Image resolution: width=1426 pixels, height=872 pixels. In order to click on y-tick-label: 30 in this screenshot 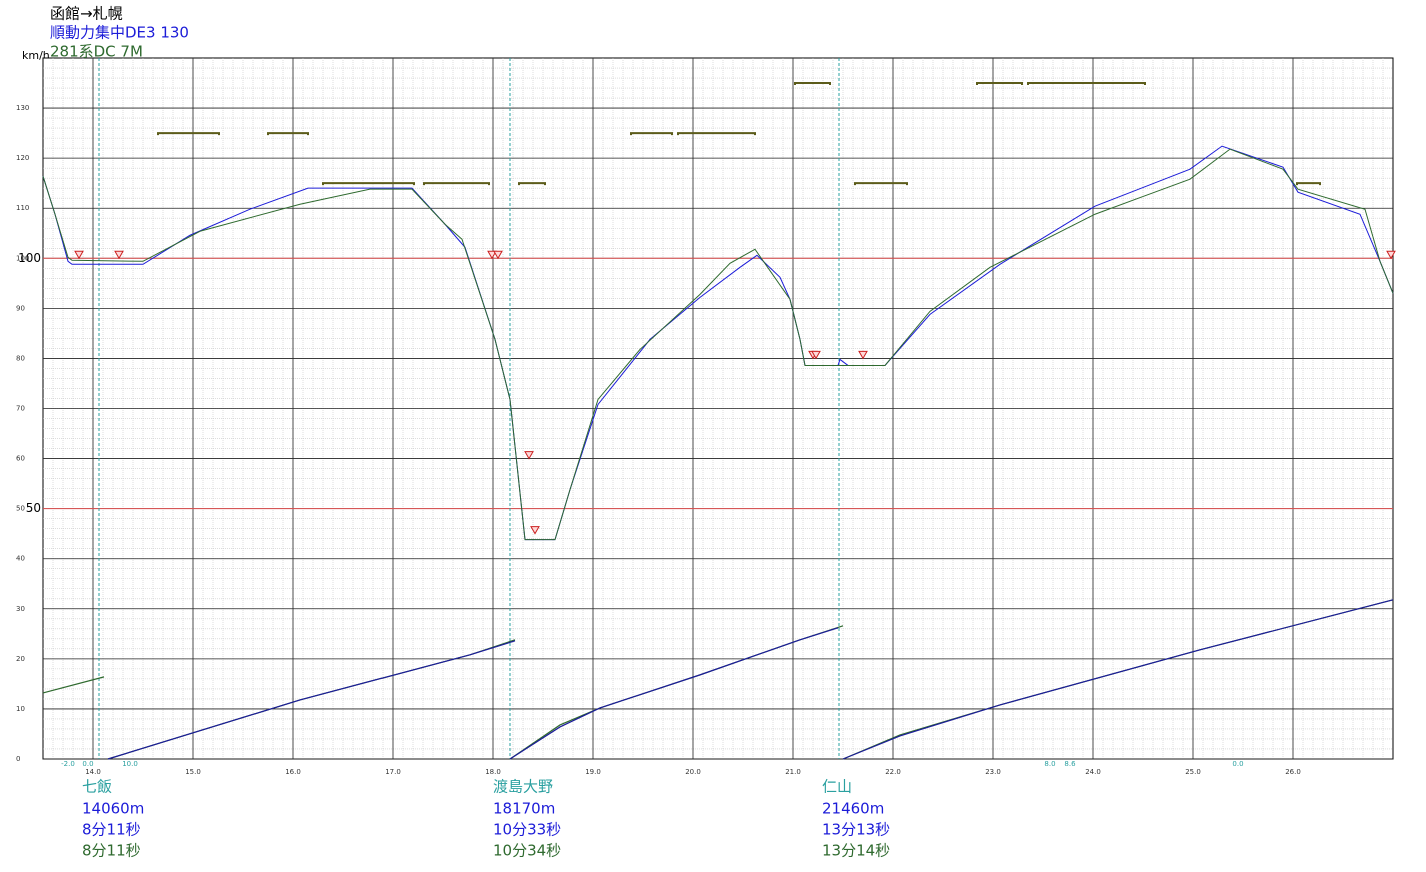, I will do `click(20, 609)`.